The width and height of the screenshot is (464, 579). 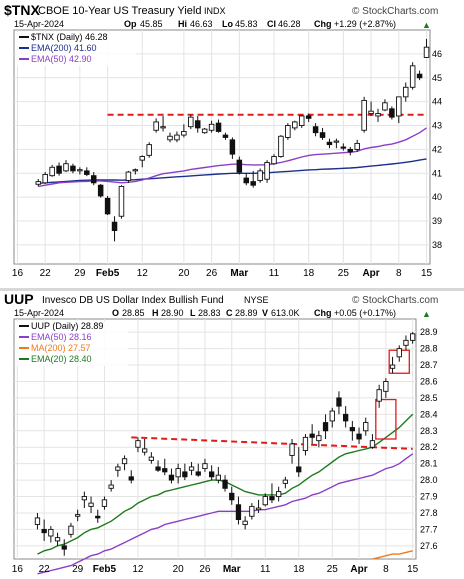 I want to click on tnx-x-tick-label: 26, so click(x=212, y=273).